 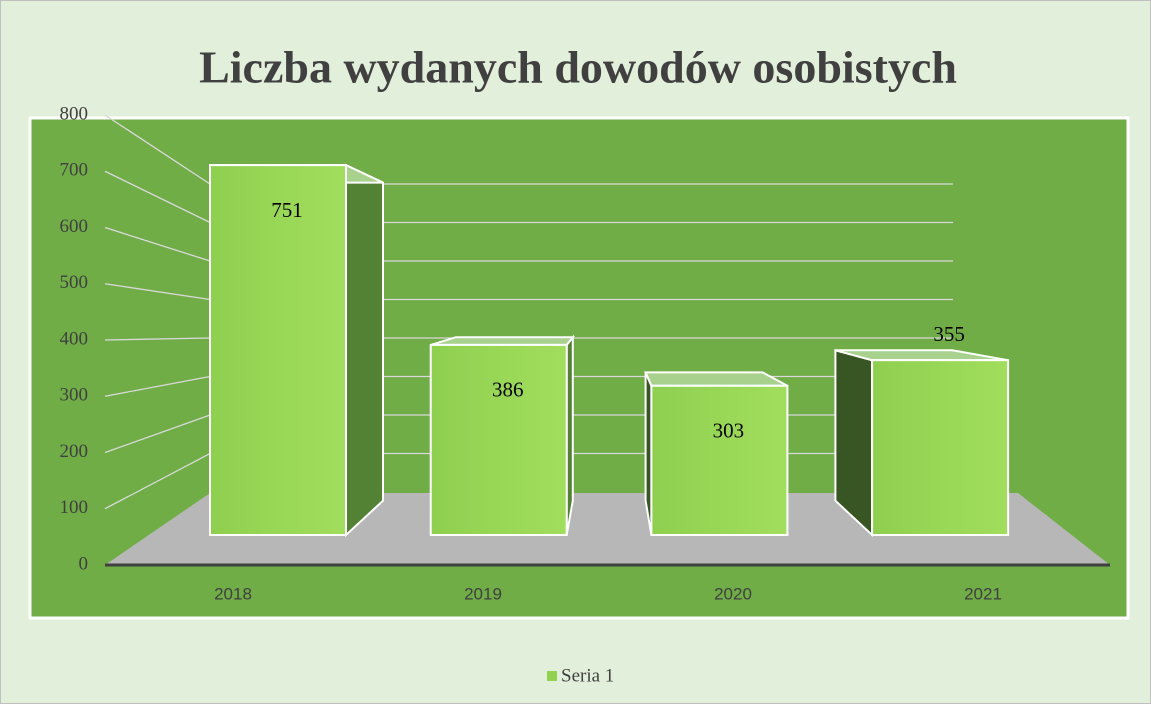 What do you see at coordinates (552, 676) in the screenshot?
I see `legend-swatch` at bounding box center [552, 676].